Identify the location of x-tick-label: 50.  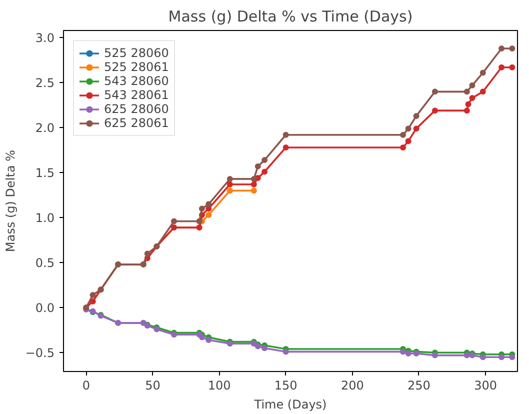
(152, 385).